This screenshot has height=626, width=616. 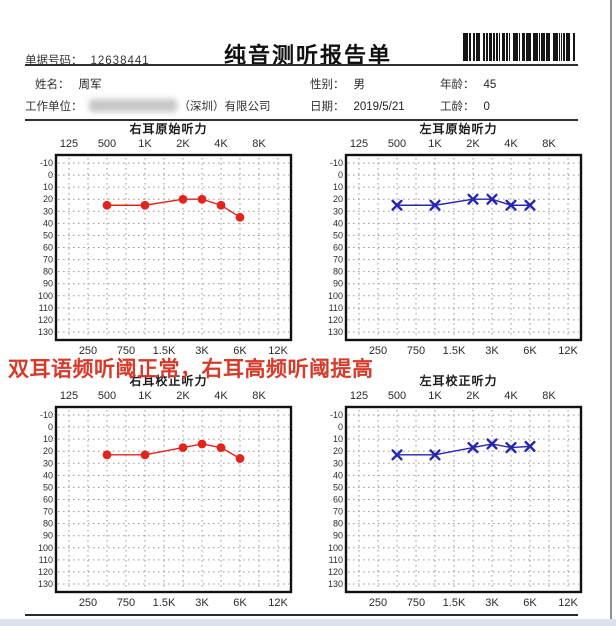 I want to click on svg-text: 120, so click(x=335, y=572).